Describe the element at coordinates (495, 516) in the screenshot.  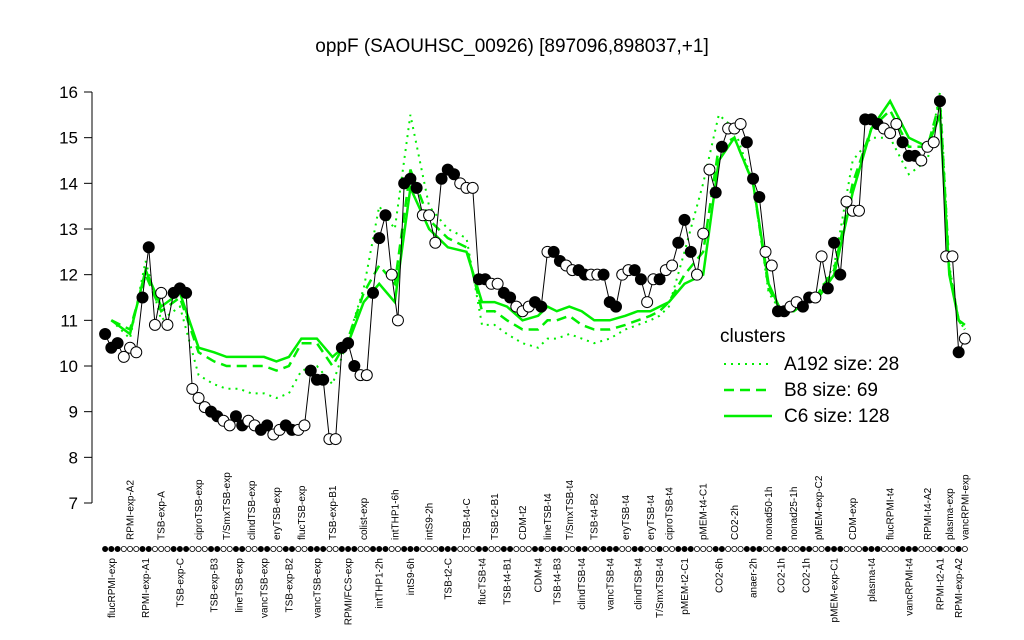
I see `group-label: TSB-t2-B1` at that location.